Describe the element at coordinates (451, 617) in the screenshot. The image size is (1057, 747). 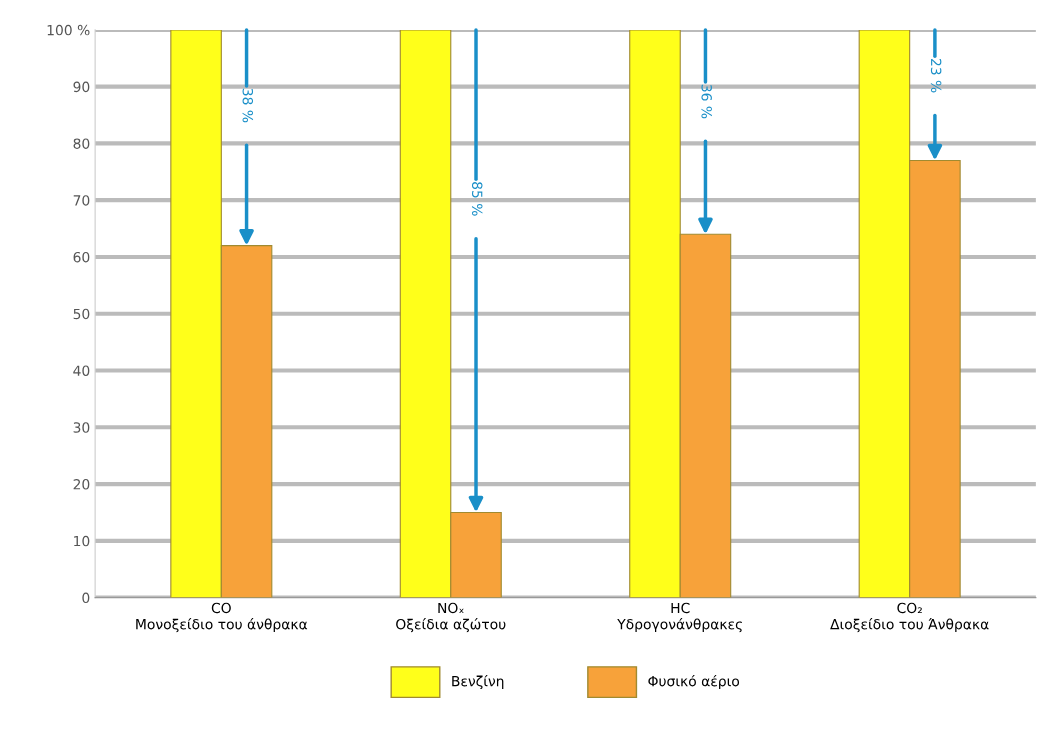
I see `x-tick-label: NOₓ Οξείδια αζώτου` at that location.